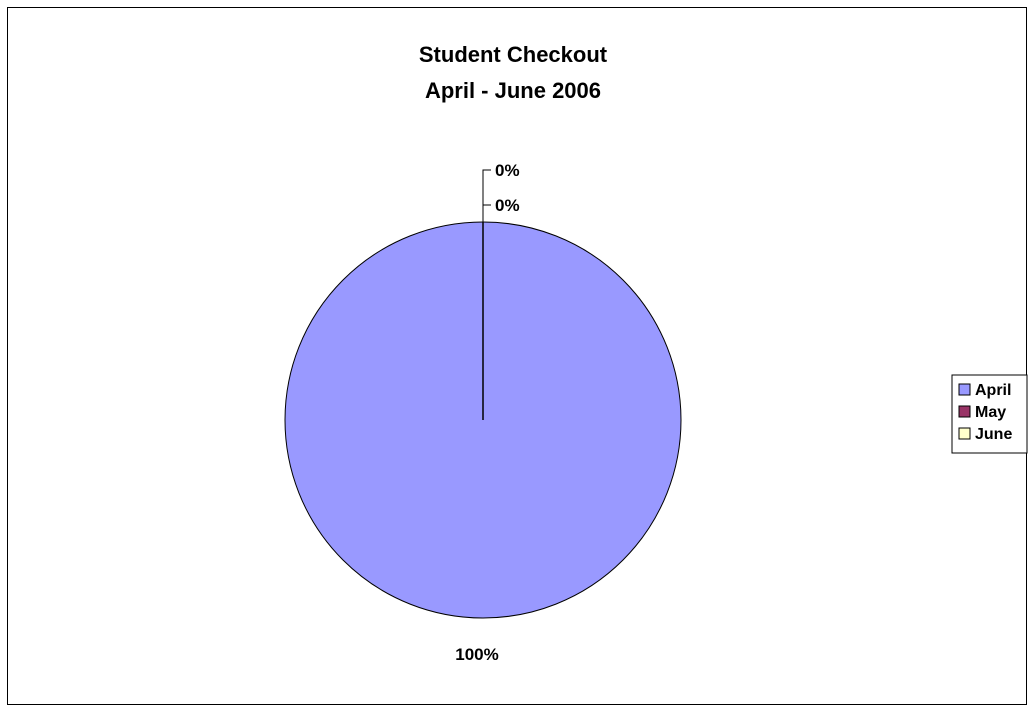  What do you see at coordinates (513, 54) in the screenshot?
I see `chart-title: Student Checkout` at bounding box center [513, 54].